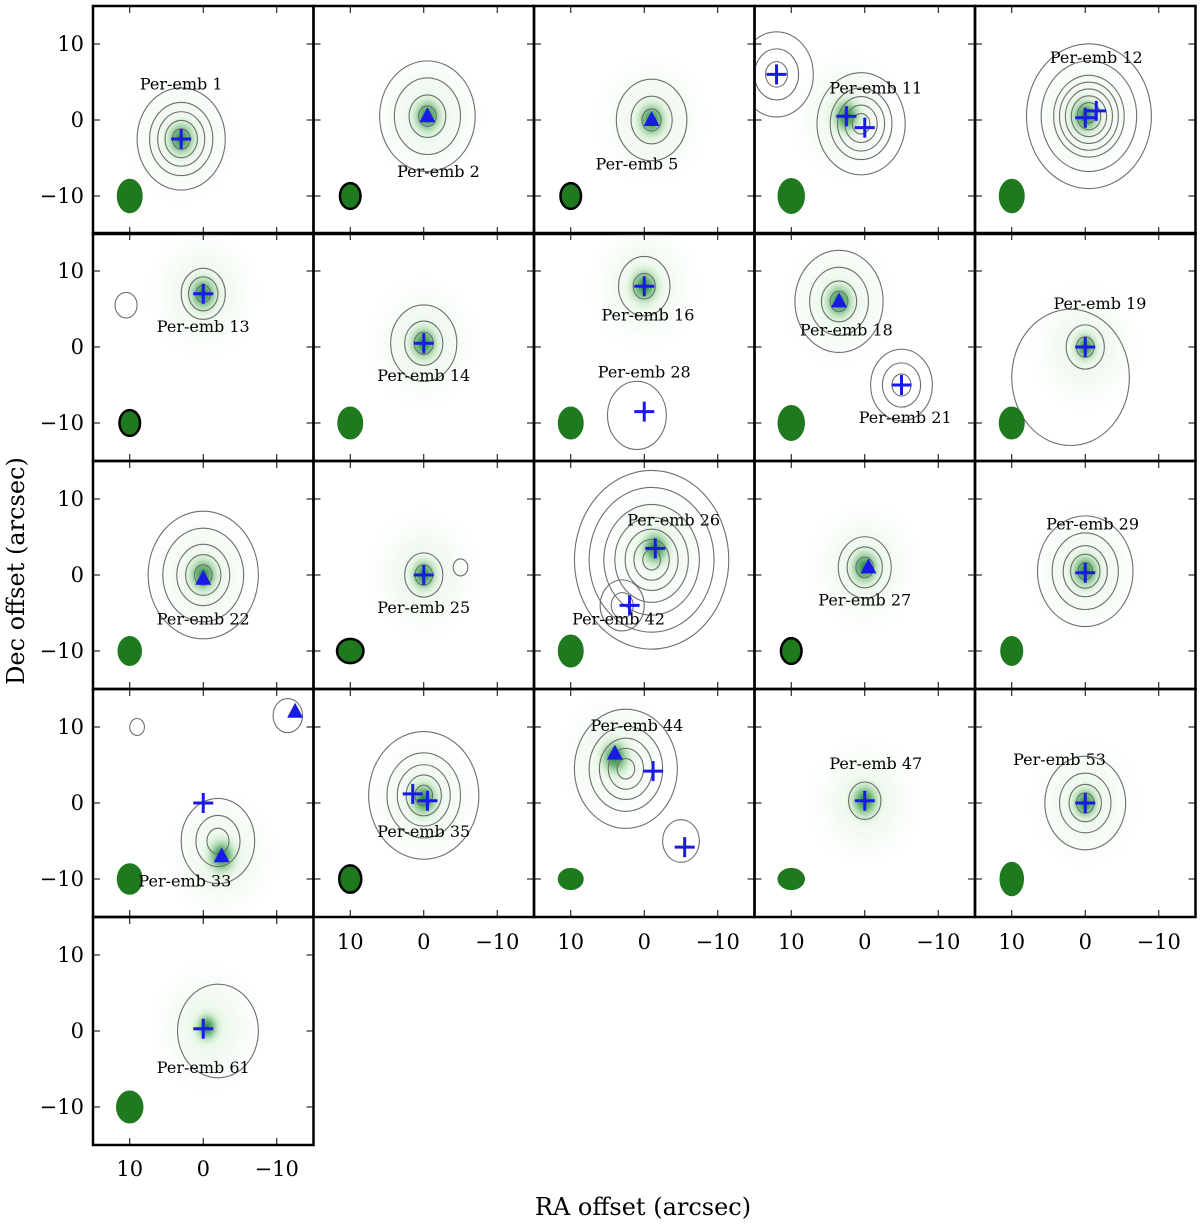 The width and height of the screenshot is (1200, 1227). Describe the element at coordinates (184, 881) in the screenshot. I see `panel-label: Per-emb 33` at that location.